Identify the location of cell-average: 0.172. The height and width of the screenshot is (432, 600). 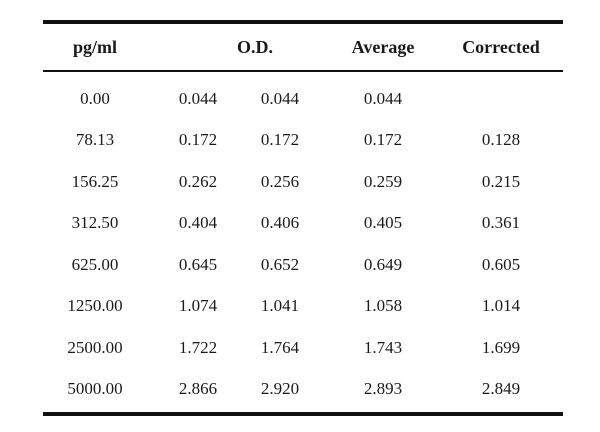
(383, 140).